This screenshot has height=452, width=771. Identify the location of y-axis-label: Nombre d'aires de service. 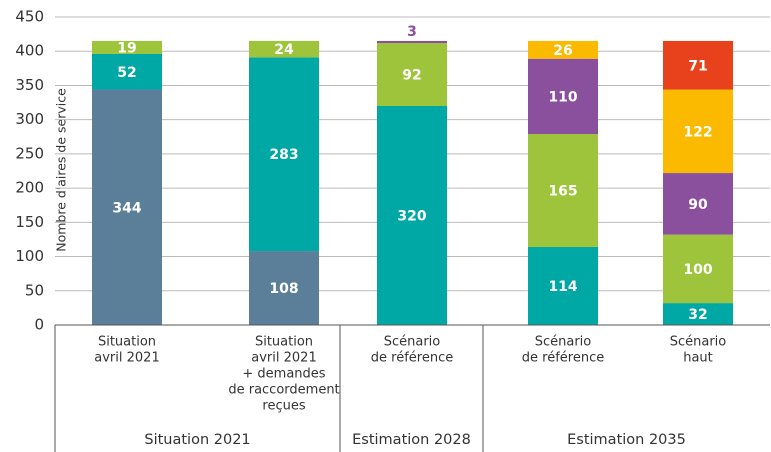
(61, 170).